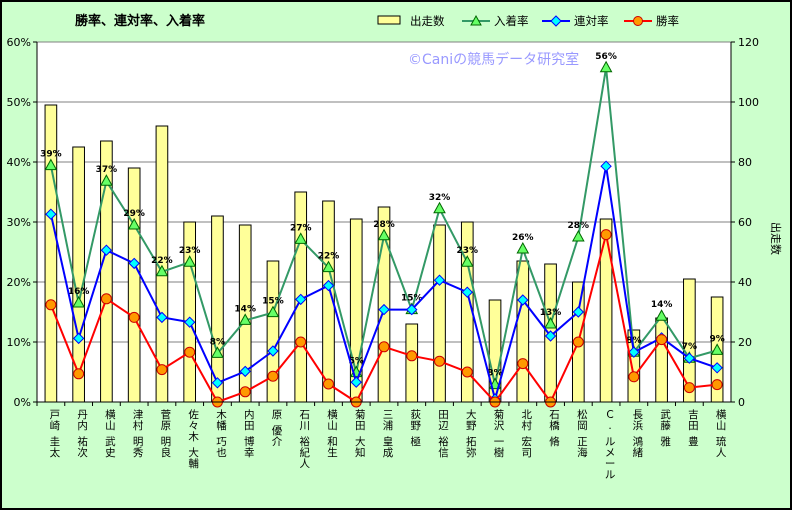  What do you see at coordinates (745, 282) in the screenshot?
I see `y-right-tick-label: 40` at bounding box center [745, 282].